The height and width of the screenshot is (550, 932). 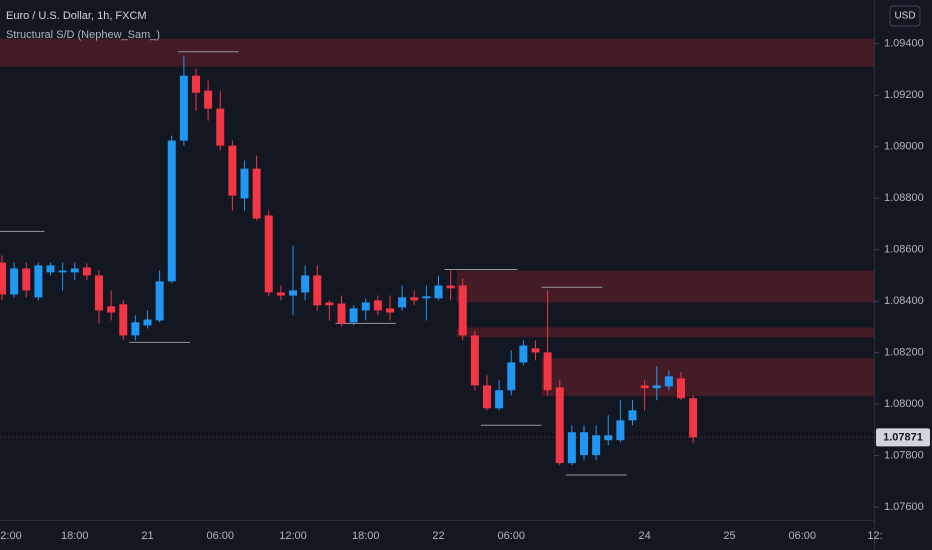 What do you see at coordinates (76, 16) in the screenshot?
I see `chart-title: Euro / U.S. Dollar, 1h, FXCM` at bounding box center [76, 16].